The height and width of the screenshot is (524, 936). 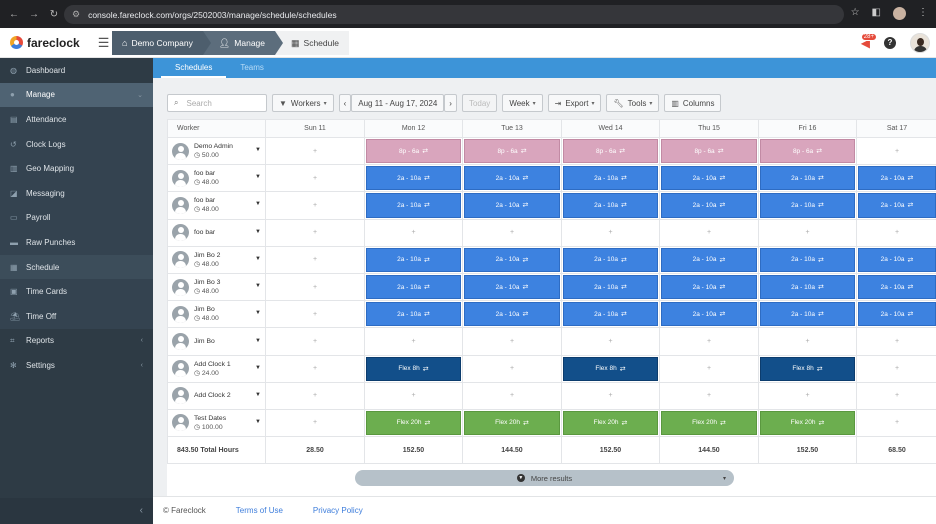 I want to click on sidebar-item-reports: ⌗ Reports ‹, so click(x=76, y=340).